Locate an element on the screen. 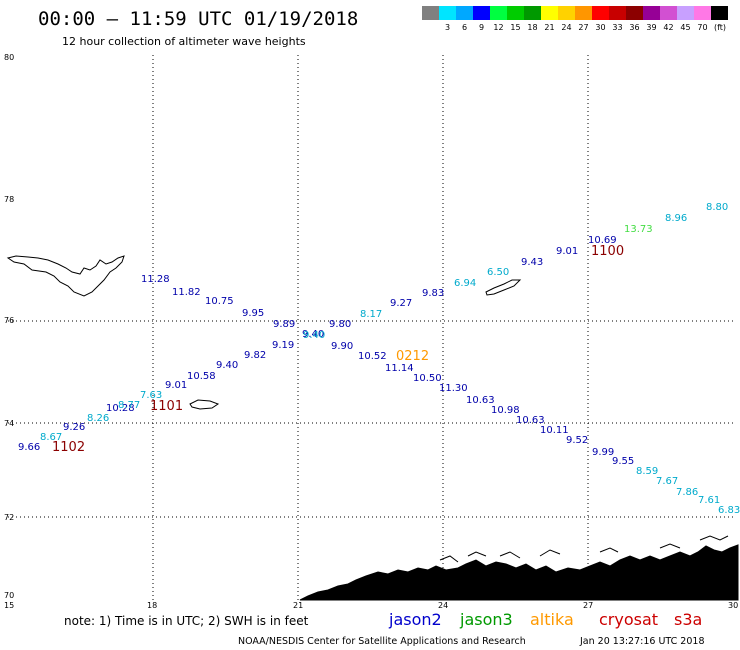  wave-height-label: 10.28 is located at coordinates (120, 408).